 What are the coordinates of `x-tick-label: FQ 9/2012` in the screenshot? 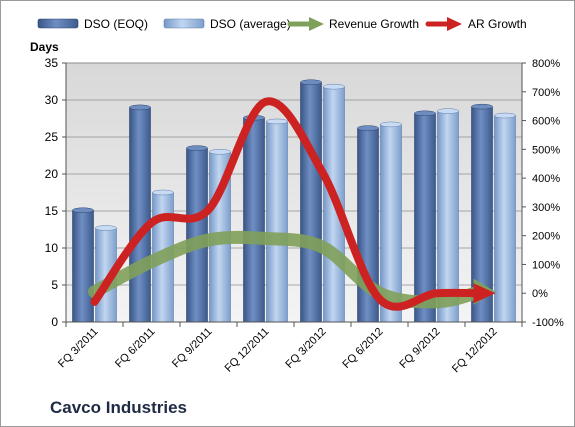 It's located at (419, 348).